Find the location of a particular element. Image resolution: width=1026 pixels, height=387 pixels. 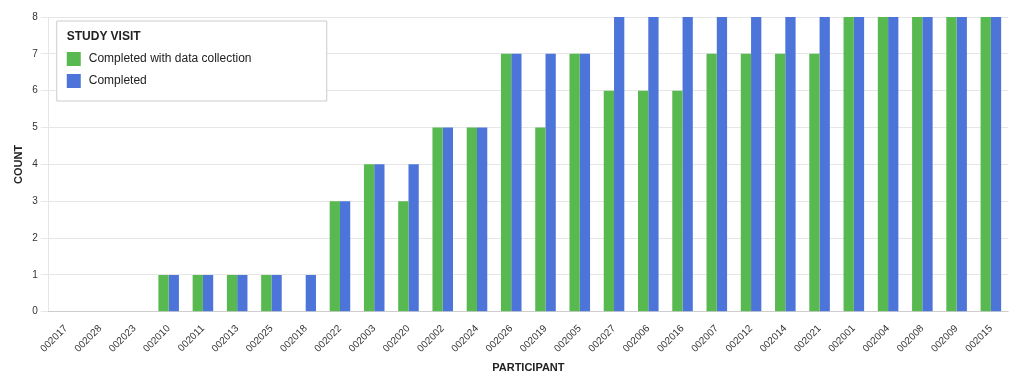

y-tick-label: 6 is located at coordinates (35, 90).